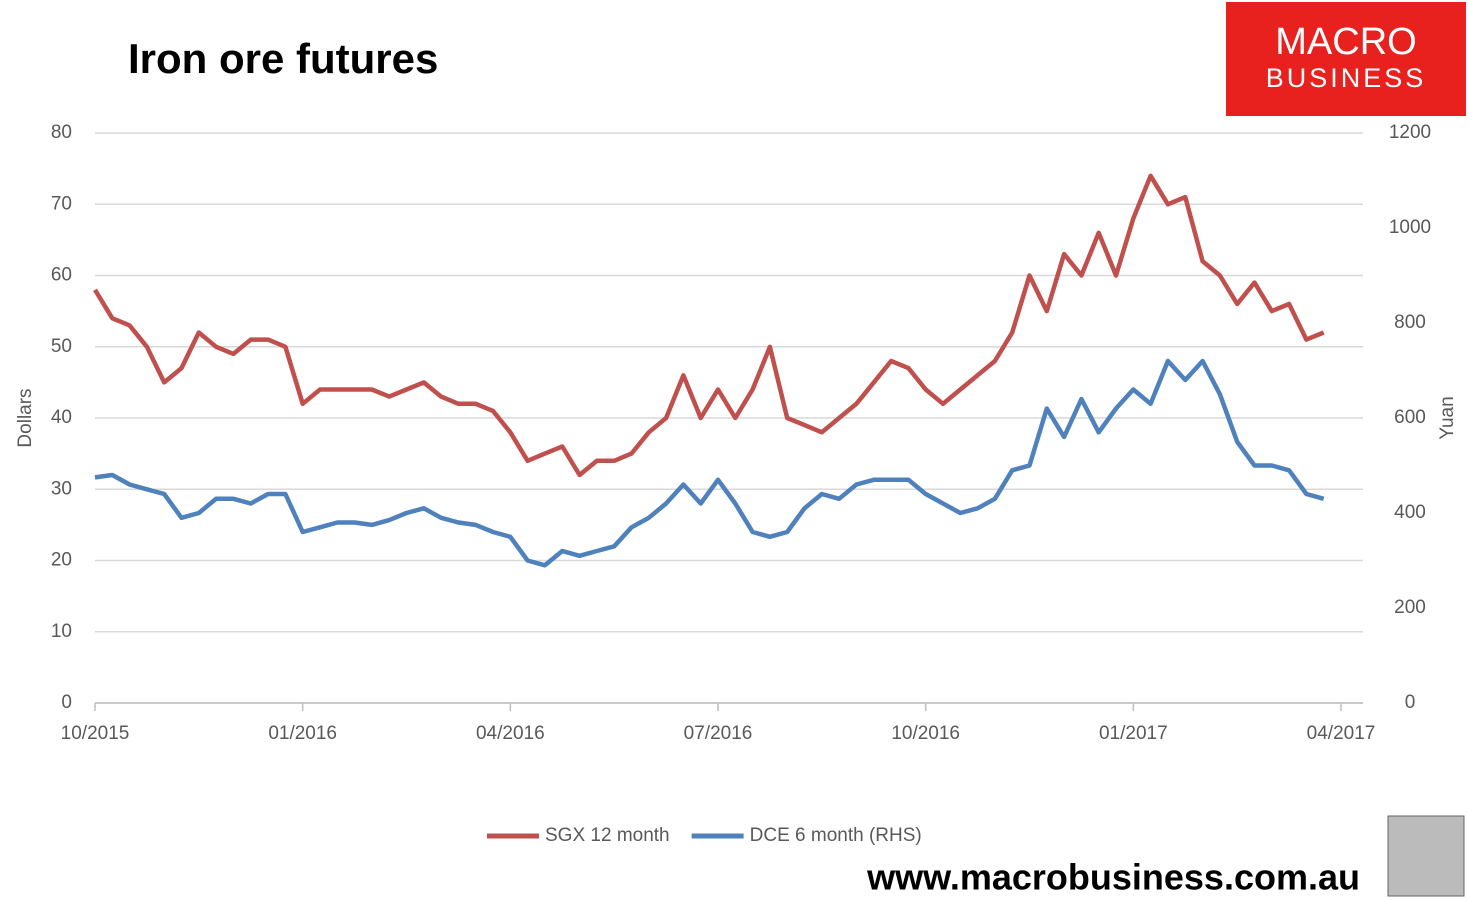  What do you see at coordinates (1410, 227) in the screenshot?
I see `y2-tick-label: 1000` at bounding box center [1410, 227].